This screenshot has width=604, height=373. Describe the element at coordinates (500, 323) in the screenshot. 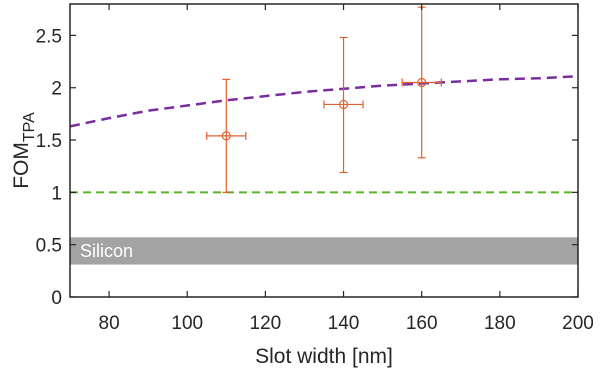

I see `x-tick-label: 180` at that location.